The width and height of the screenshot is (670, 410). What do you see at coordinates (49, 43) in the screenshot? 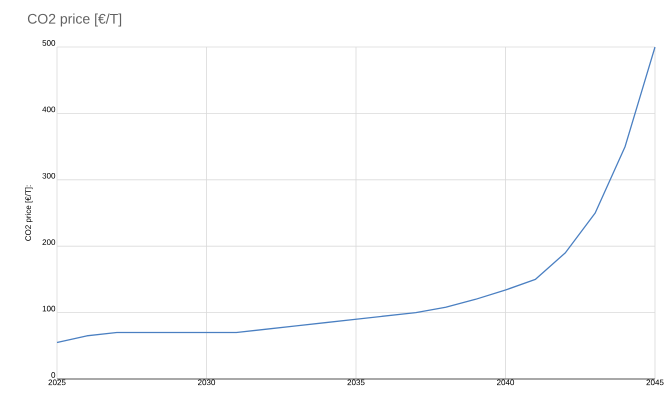
I see `y-tick-label: 500` at bounding box center [49, 43].